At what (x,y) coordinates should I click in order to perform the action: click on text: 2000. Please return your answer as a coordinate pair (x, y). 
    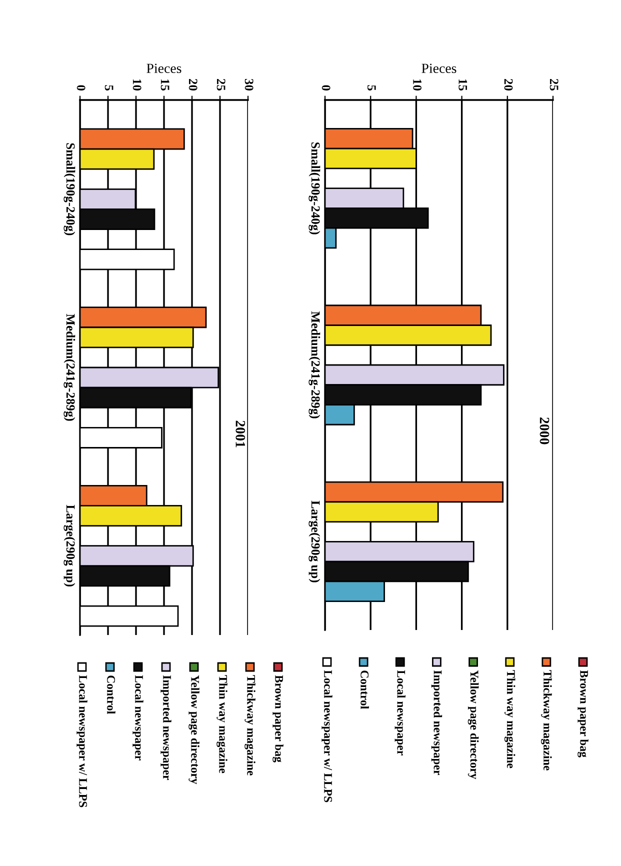
    Looking at the image, I should click on (545, 431).